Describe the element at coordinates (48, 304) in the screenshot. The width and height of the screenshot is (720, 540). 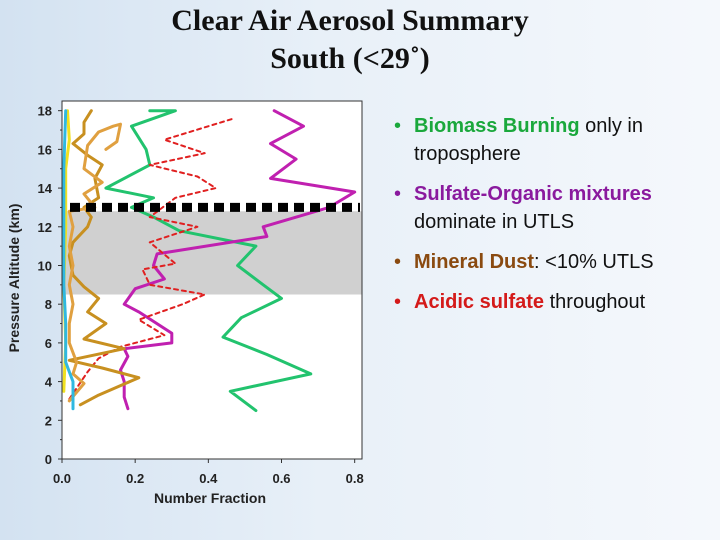
I see `y-tick-label: 8` at that location.